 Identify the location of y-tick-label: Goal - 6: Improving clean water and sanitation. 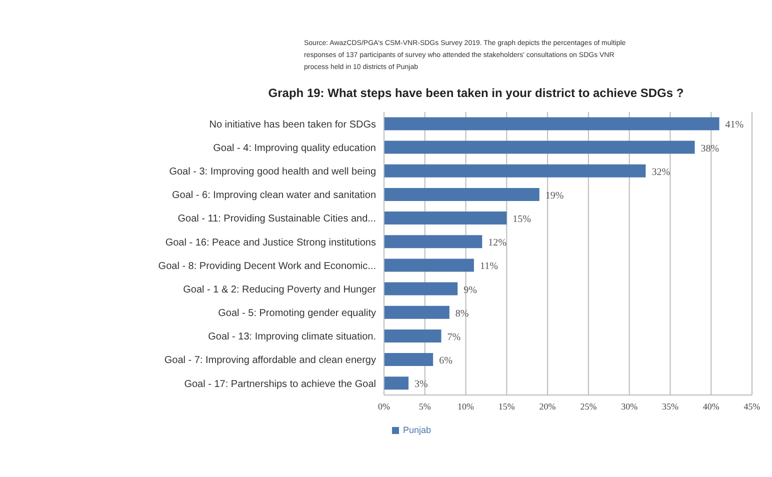
(274, 196).